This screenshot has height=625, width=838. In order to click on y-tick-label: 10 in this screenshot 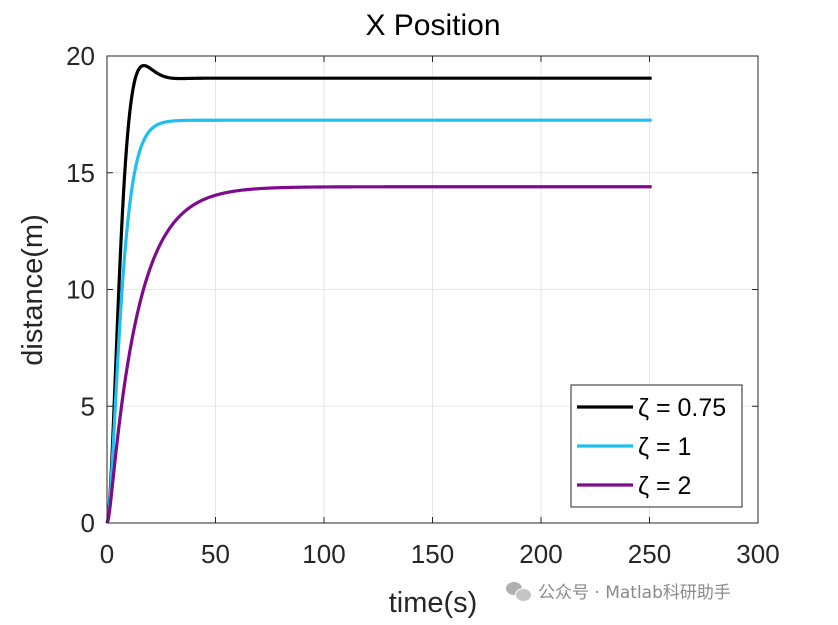, I will do `click(80, 290)`.